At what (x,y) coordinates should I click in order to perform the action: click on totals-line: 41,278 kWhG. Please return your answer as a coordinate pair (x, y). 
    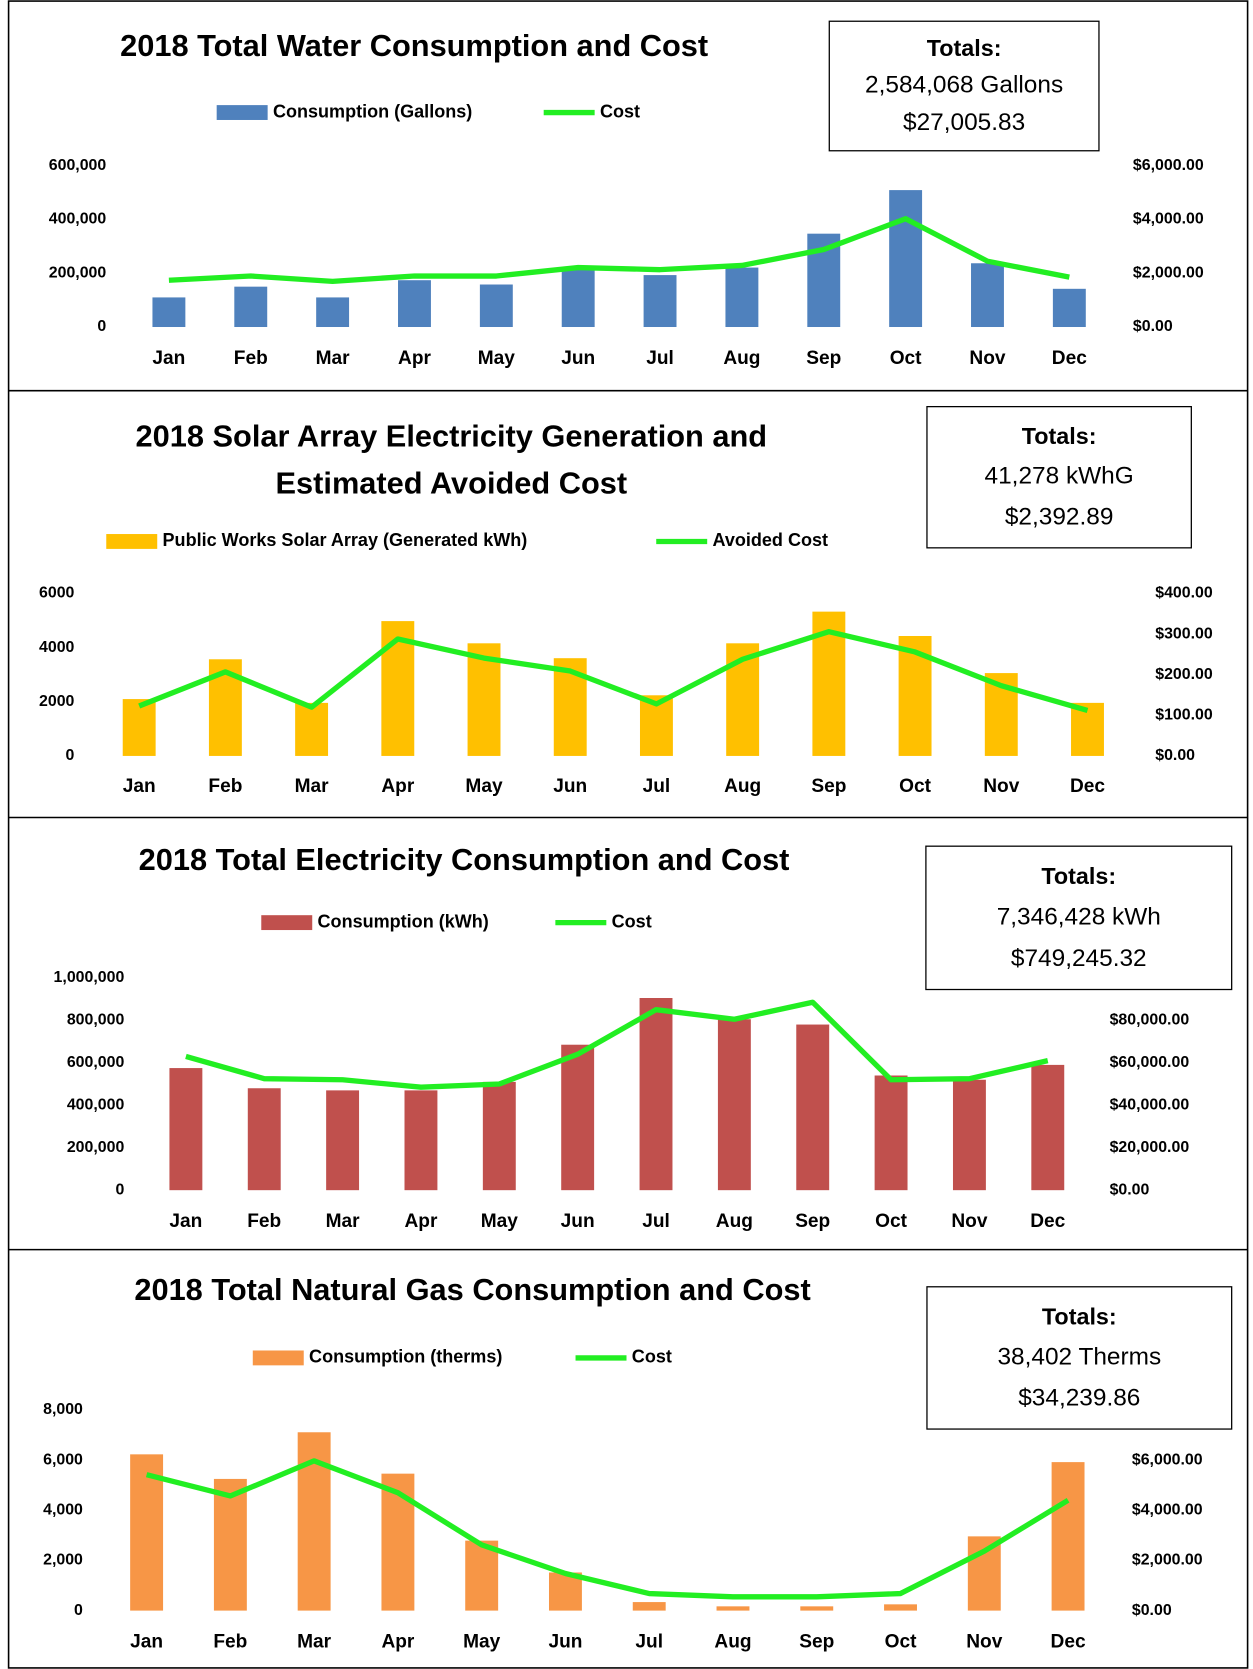
    Looking at the image, I should click on (1059, 476).